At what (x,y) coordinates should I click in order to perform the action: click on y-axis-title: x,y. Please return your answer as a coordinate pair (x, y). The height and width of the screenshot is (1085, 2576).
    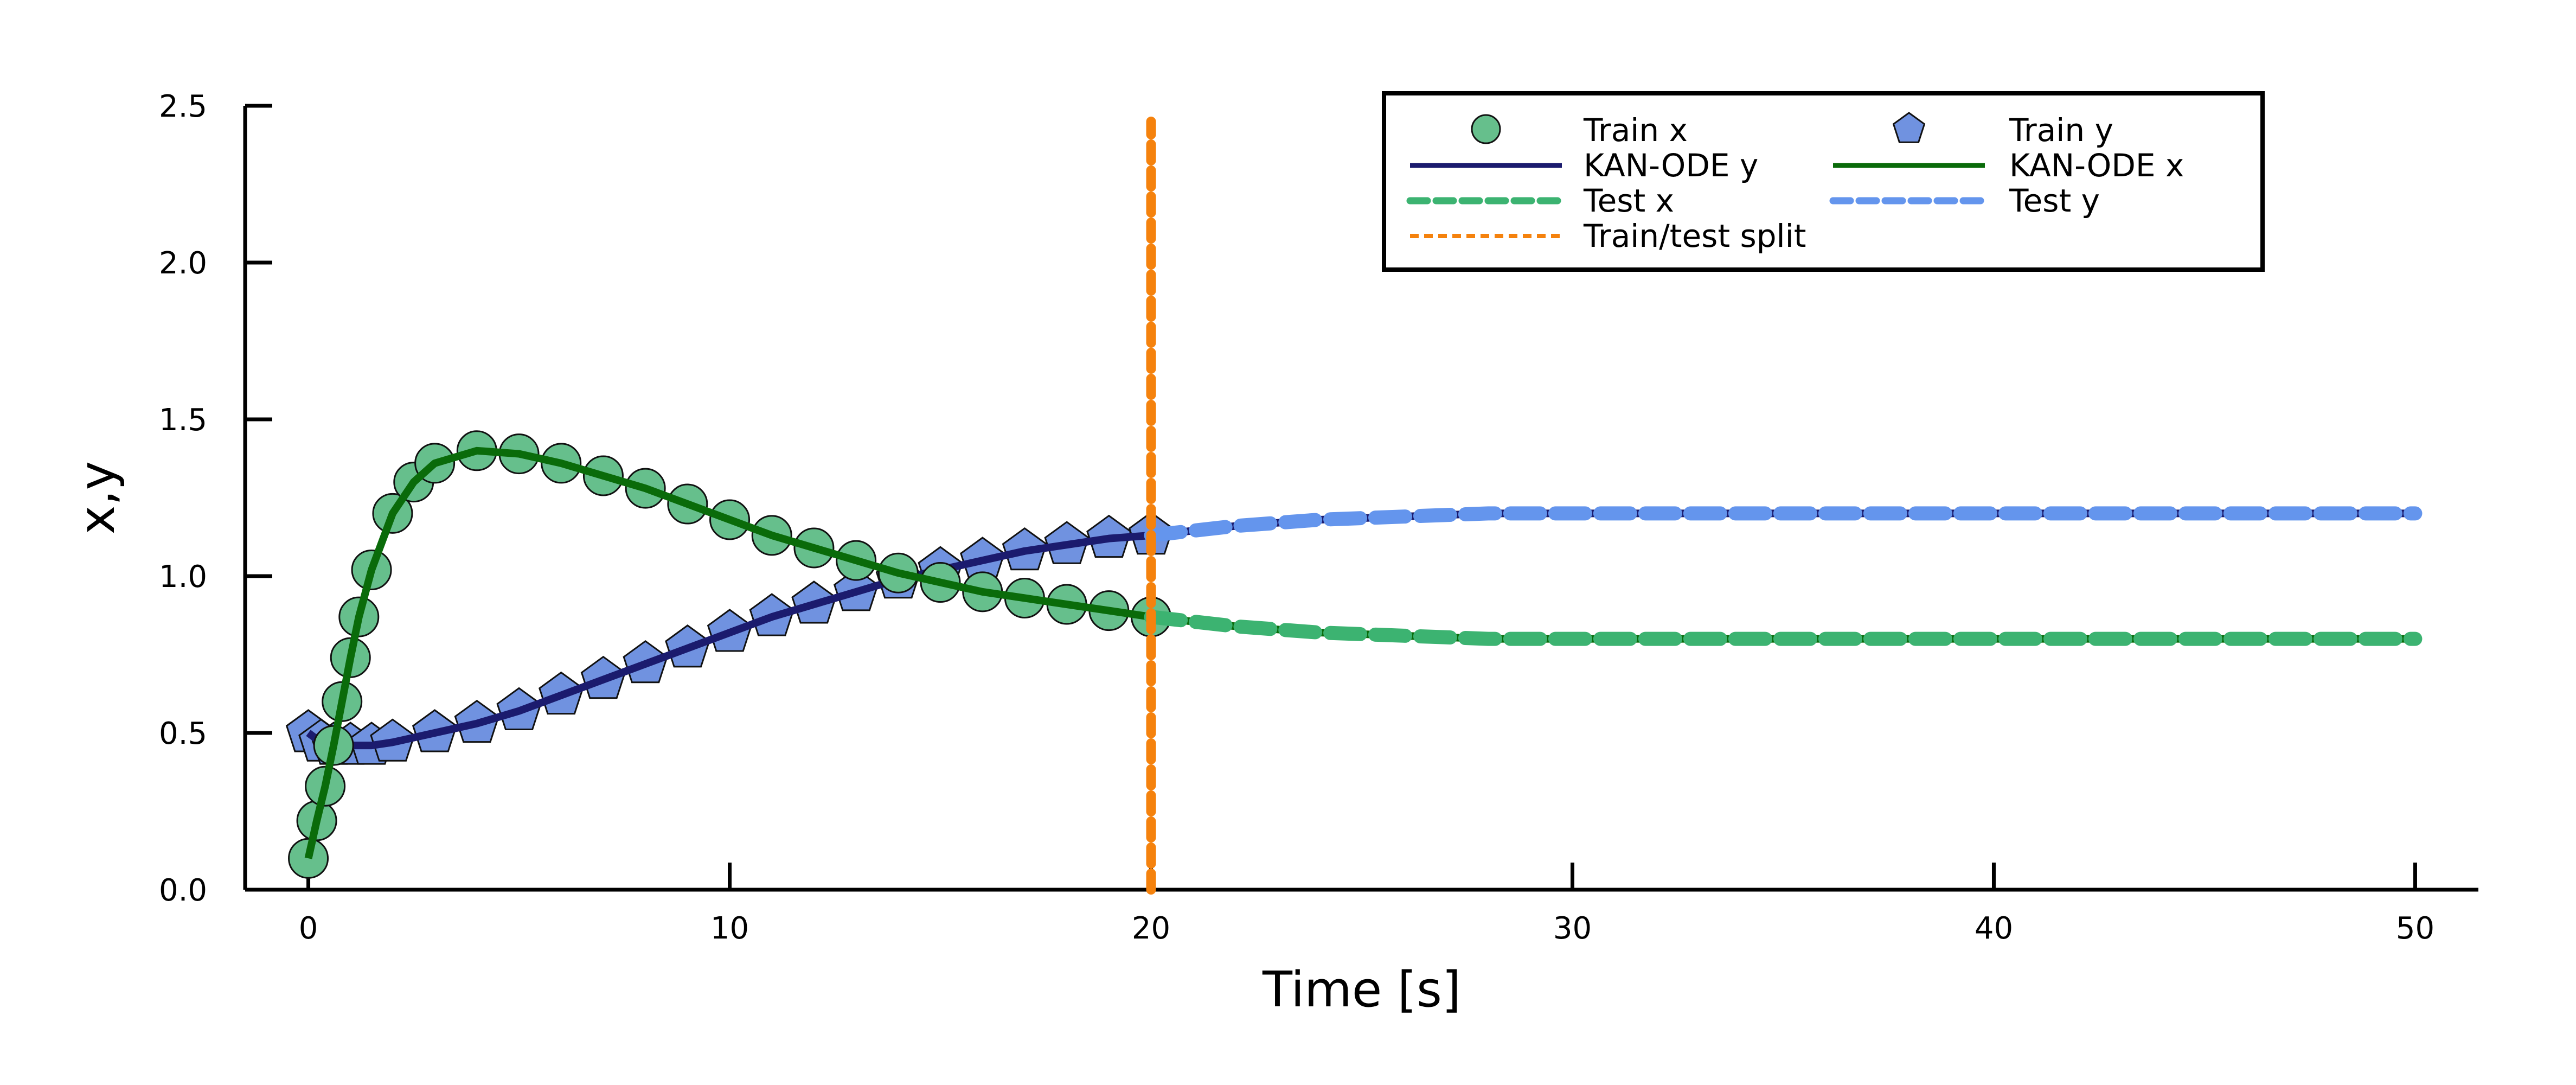
    Looking at the image, I should click on (97, 497).